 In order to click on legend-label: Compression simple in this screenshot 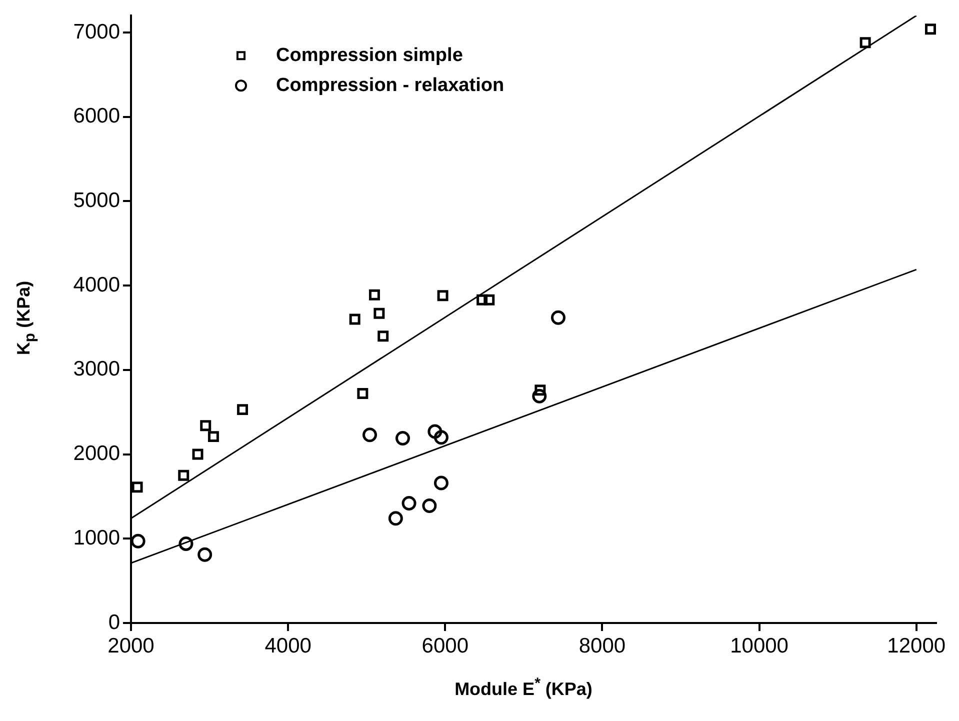, I will do `click(369, 55)`.